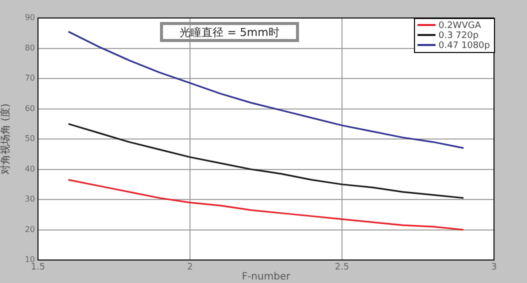 The height and width of the screenshot is (283, 527). I want to click on y-tick-label: 90, so click(29, 17).